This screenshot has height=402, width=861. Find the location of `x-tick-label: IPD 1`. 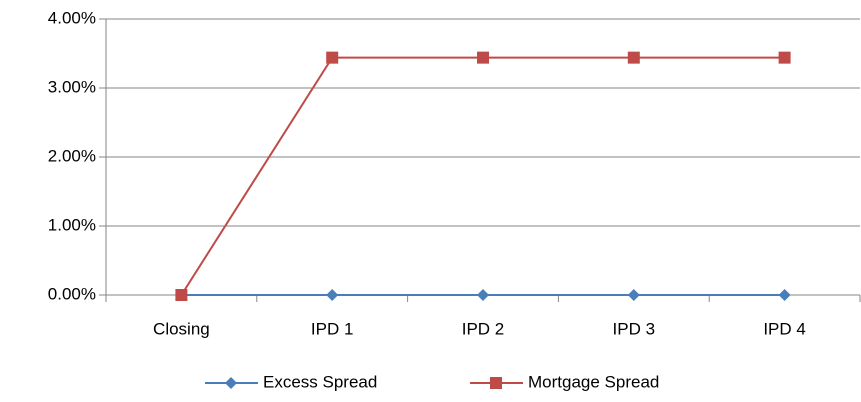

x-tick-label: IPD 1 is located at coordinates (332, 328).